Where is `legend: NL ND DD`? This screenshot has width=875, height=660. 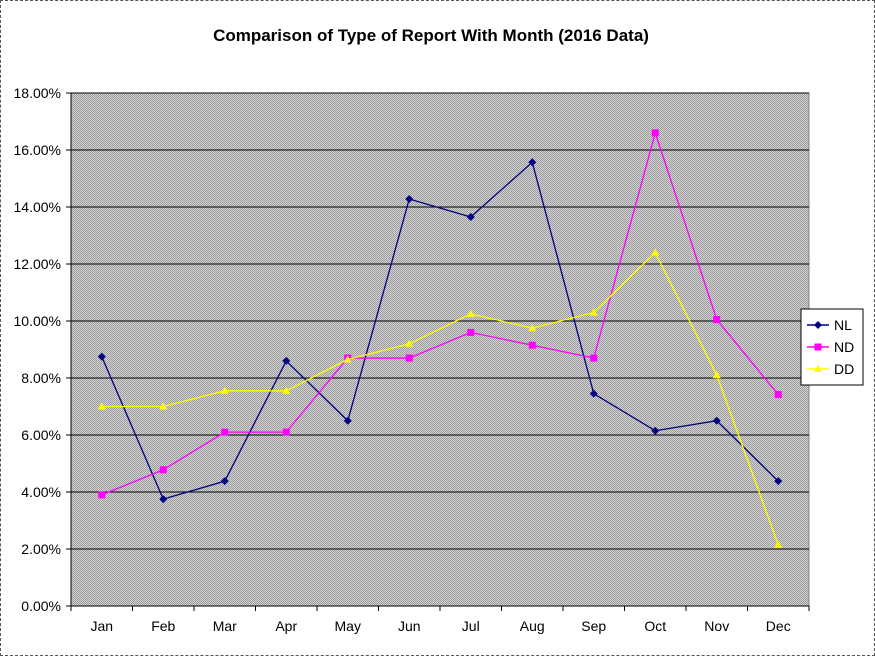
legend: NL ND DD is located at coordinates (832, 347).